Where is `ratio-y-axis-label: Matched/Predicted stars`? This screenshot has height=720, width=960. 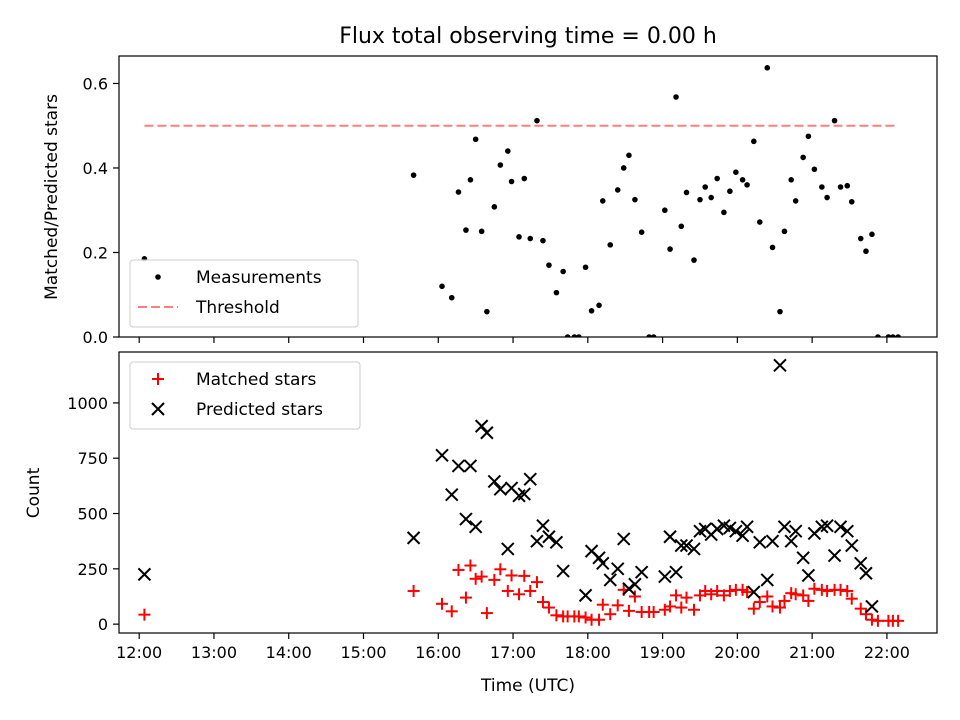 ratio-y-axis-label: Matched/Predicted stars is located at coordinates (52, 197).